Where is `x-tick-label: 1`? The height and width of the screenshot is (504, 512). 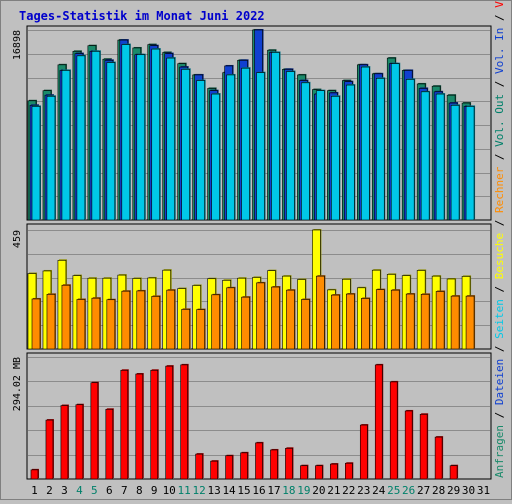 x-tick-label: 1 is located at coordinates (34, 490).